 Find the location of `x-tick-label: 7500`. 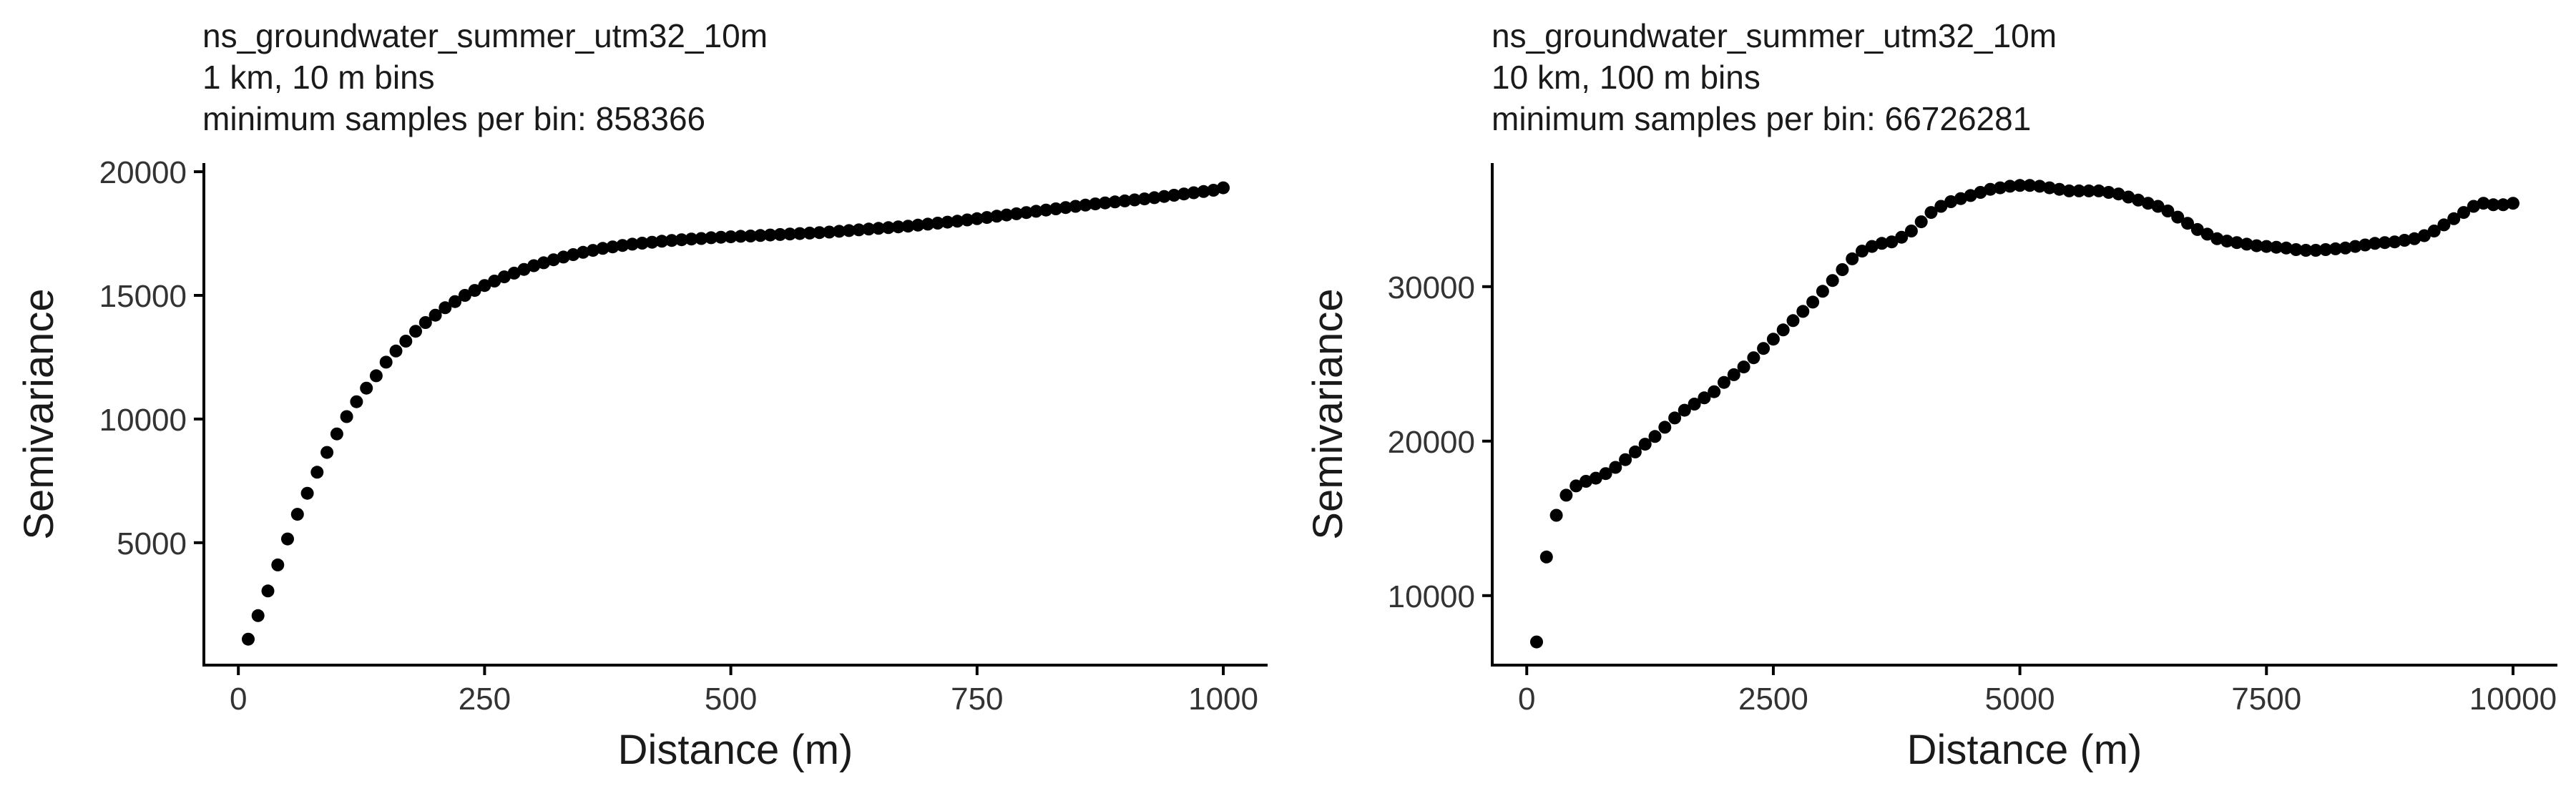

x-tick-label: 7500 is located at coordinates (2266, 700).